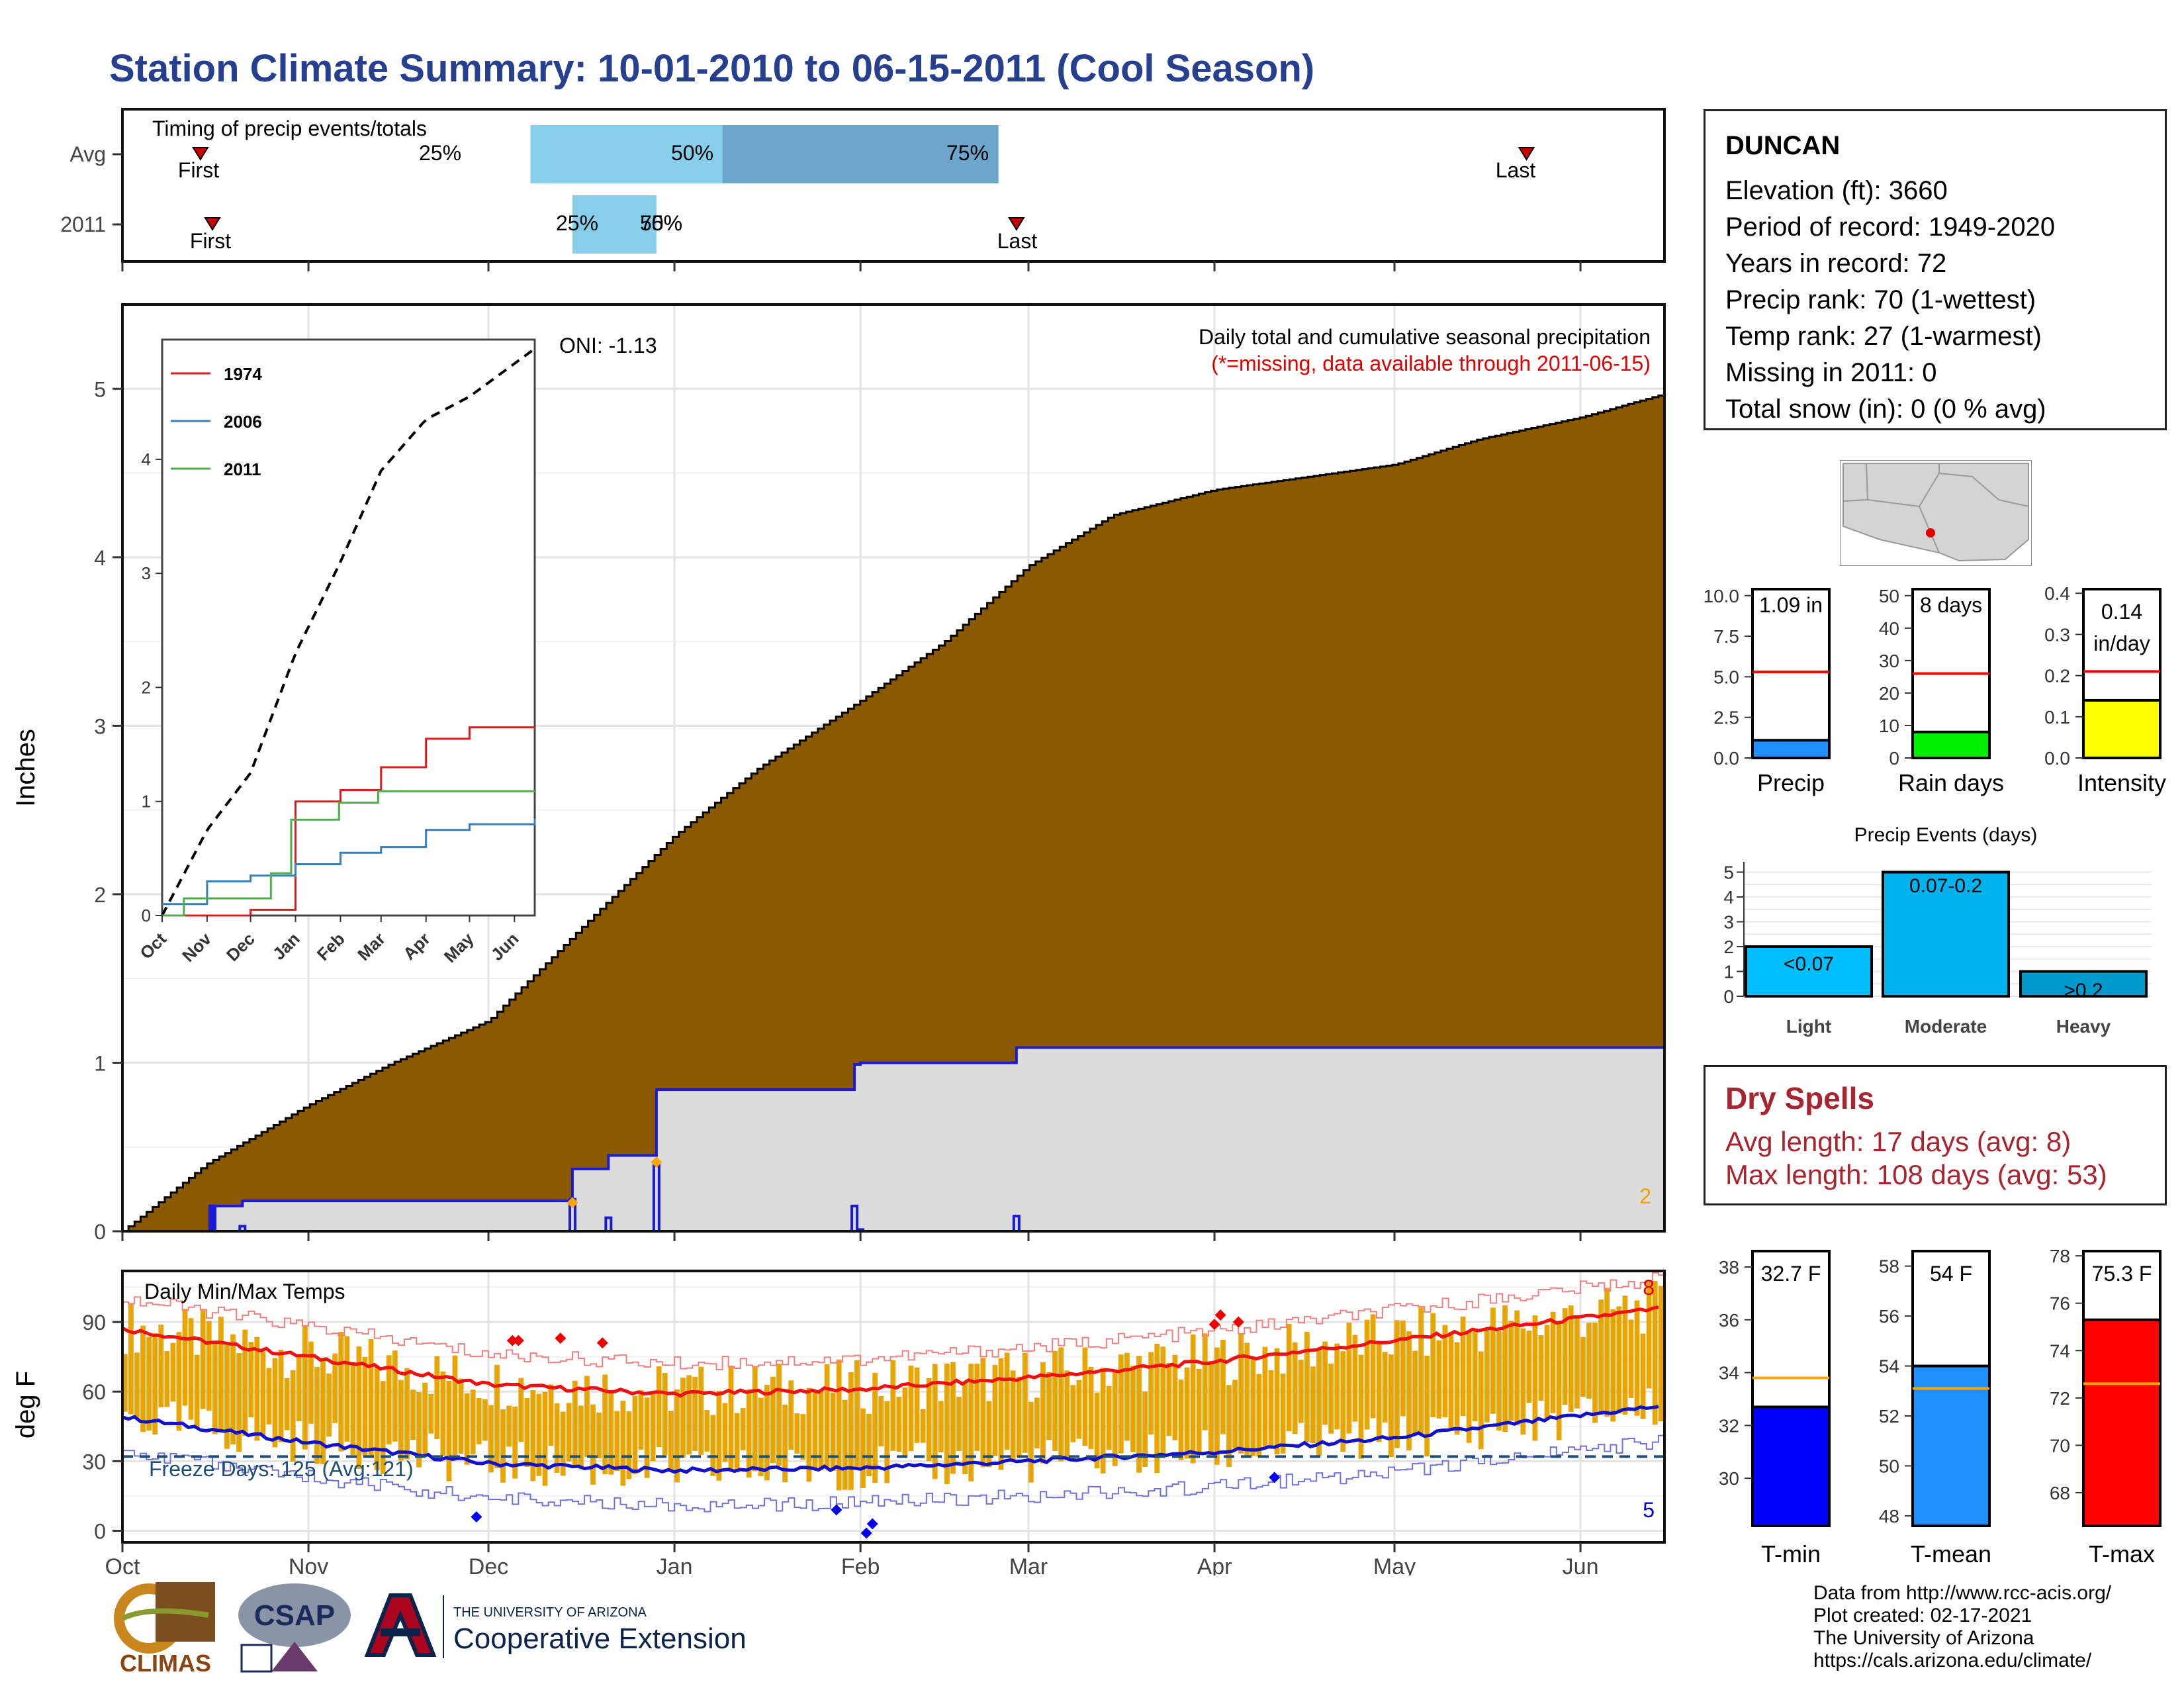 The width and height of the screenshot is (2184, 1688). Describe the element at coordinates (100, 726) in the screenshot. I see `precip-y-tick-label: 3` at that location.